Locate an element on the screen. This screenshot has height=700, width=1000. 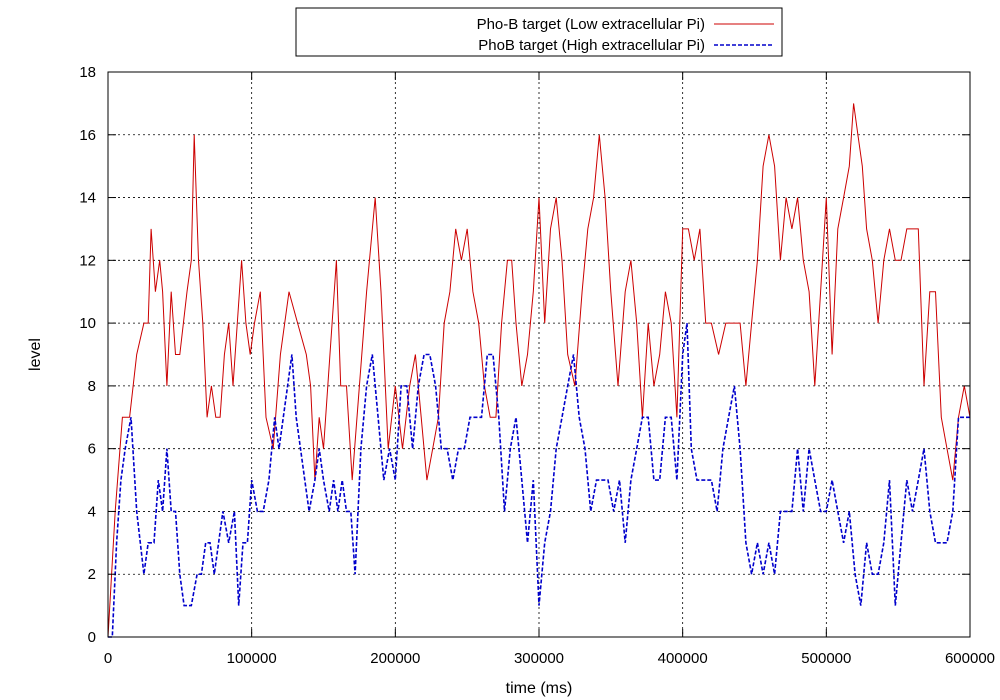
y-tick-label: 10 is located at coordinates (87, 323).